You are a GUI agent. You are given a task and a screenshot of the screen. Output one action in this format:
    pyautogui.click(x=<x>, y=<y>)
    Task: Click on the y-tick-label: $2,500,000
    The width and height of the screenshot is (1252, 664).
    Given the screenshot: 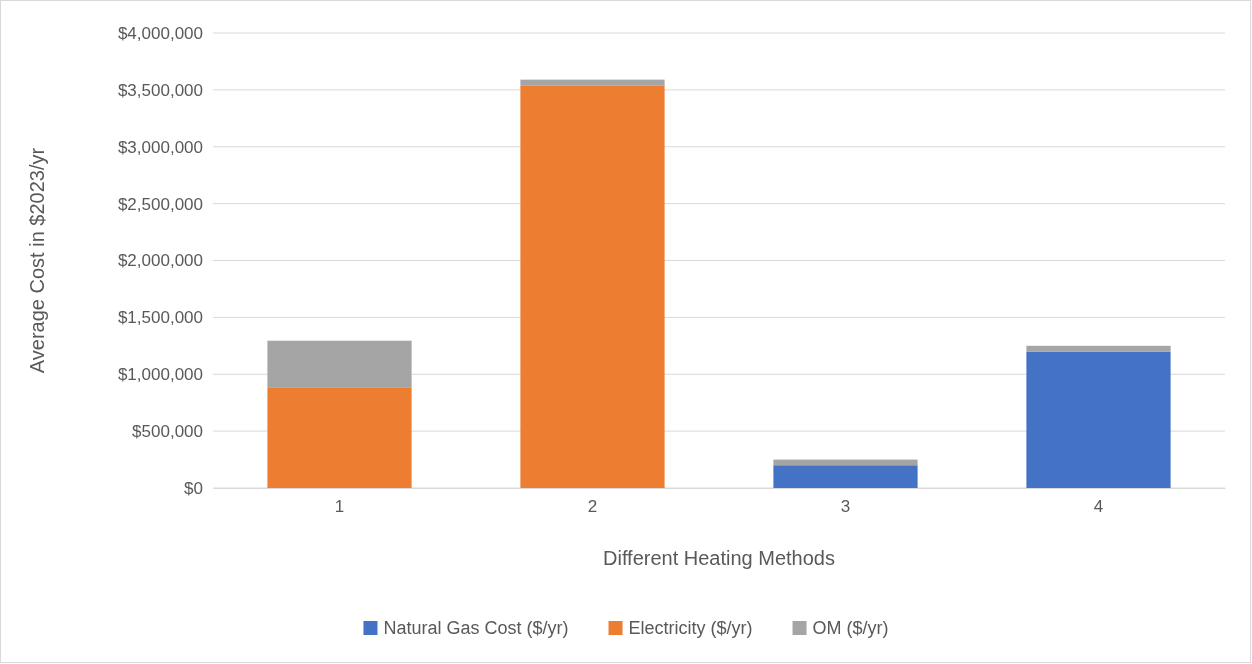 What is the action you would take?
    pyautogui.click(x=160, y=204)
    